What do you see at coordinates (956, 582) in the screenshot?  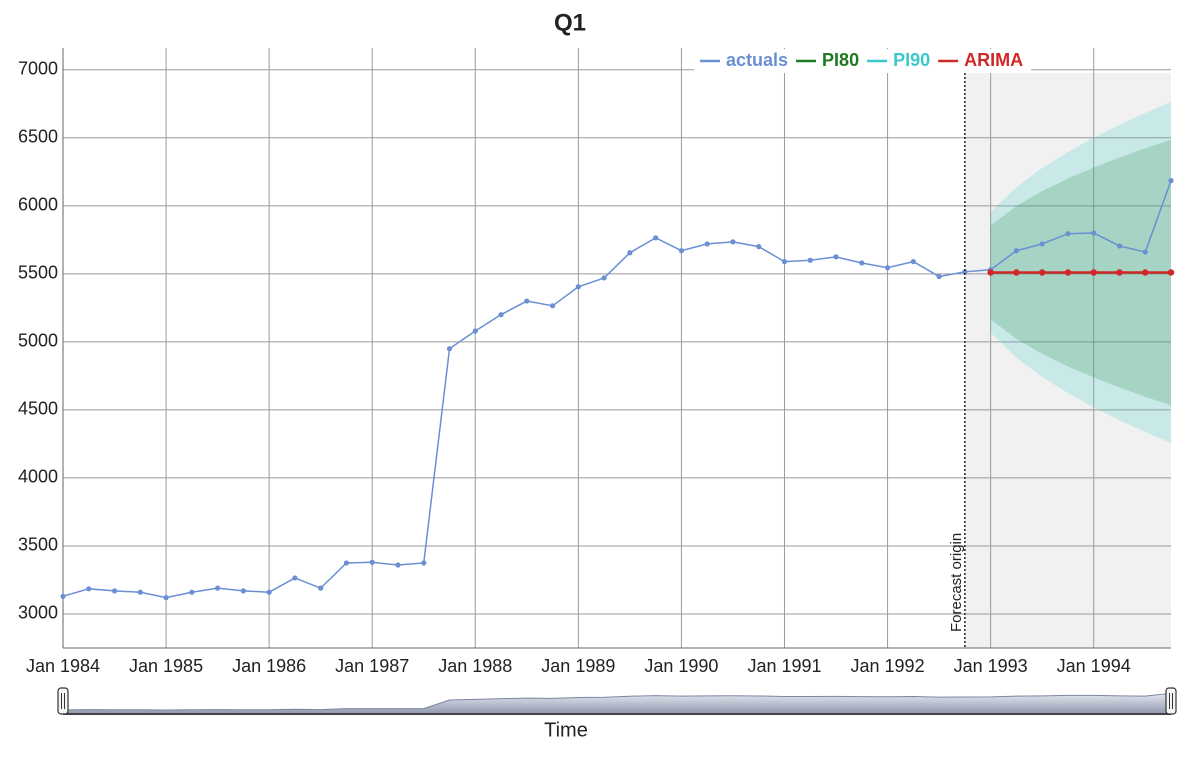 I see `annotation: Forecast origin` at bounding box center [956, 582].